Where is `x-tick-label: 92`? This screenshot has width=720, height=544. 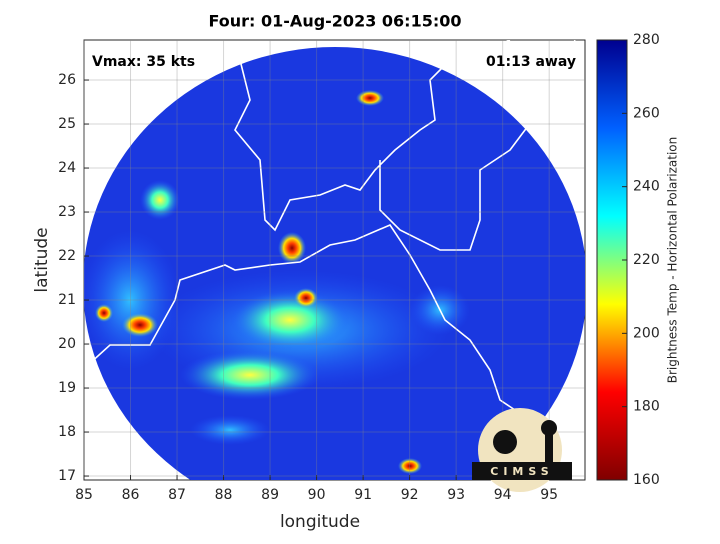
x-tick-label: 92 is located at coordinates (410, 495).